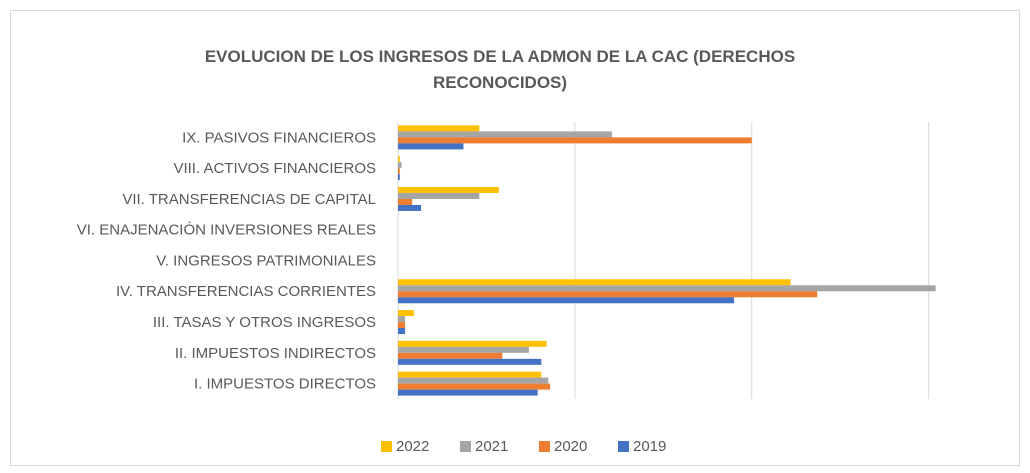  Describe the element at coordinates (264, 322) in the screenshot. I see `y-tick-label: III. TASAS Y OTROS INGRESOS` at that location.